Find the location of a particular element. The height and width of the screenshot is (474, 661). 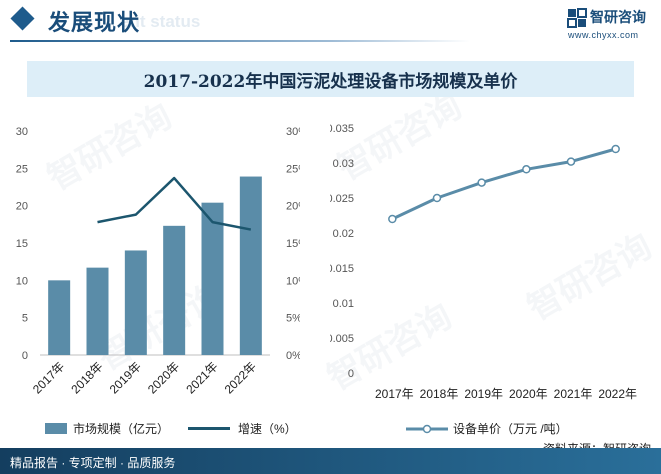

y-right-tick-label: 15% is located at coordinates (293, 244).